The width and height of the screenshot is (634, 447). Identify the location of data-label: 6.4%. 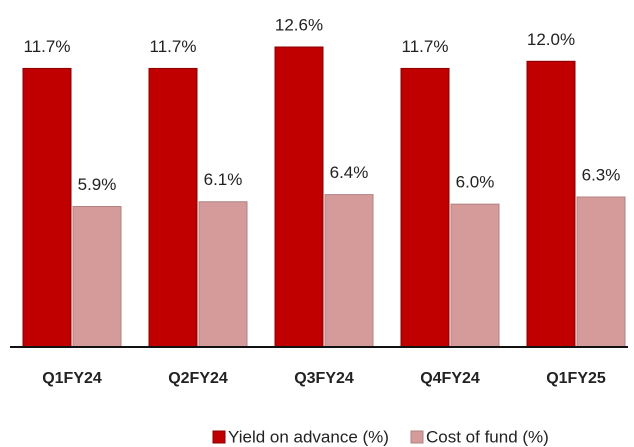
(349, 172).